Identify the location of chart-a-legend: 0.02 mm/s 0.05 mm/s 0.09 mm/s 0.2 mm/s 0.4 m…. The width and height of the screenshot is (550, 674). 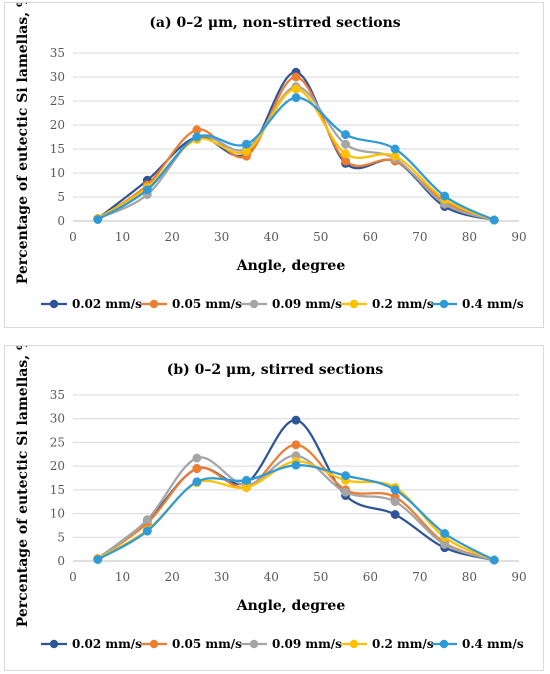
(282, 304).